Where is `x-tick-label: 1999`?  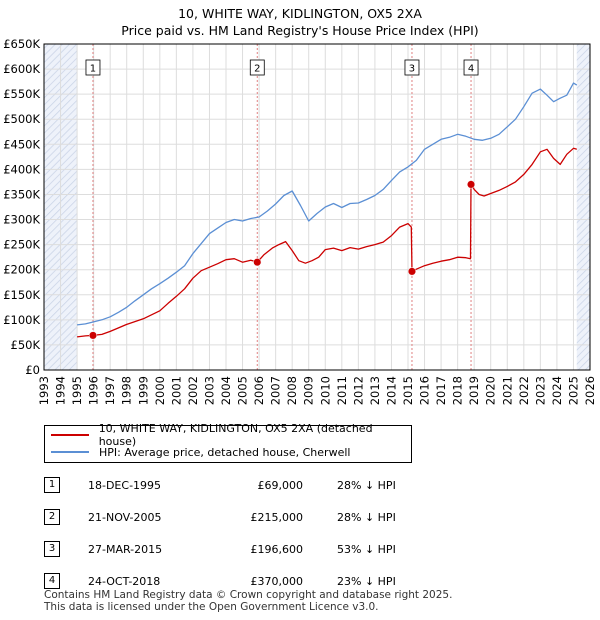 x-tick-label: 1999 is located at coordinates (143, 390).